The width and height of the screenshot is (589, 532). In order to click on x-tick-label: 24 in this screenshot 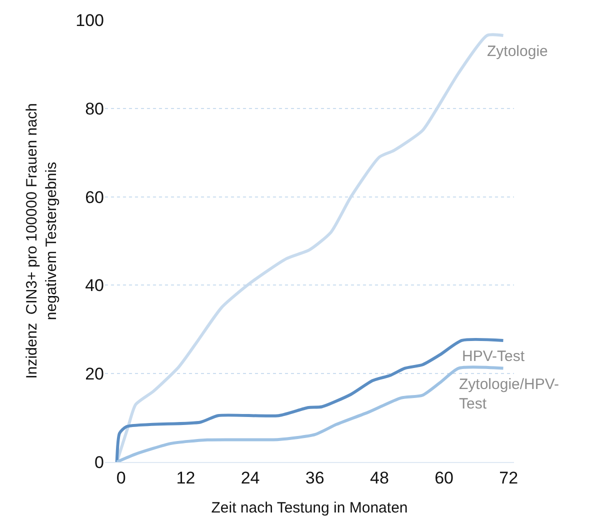, I will do `click(250, 478)`.